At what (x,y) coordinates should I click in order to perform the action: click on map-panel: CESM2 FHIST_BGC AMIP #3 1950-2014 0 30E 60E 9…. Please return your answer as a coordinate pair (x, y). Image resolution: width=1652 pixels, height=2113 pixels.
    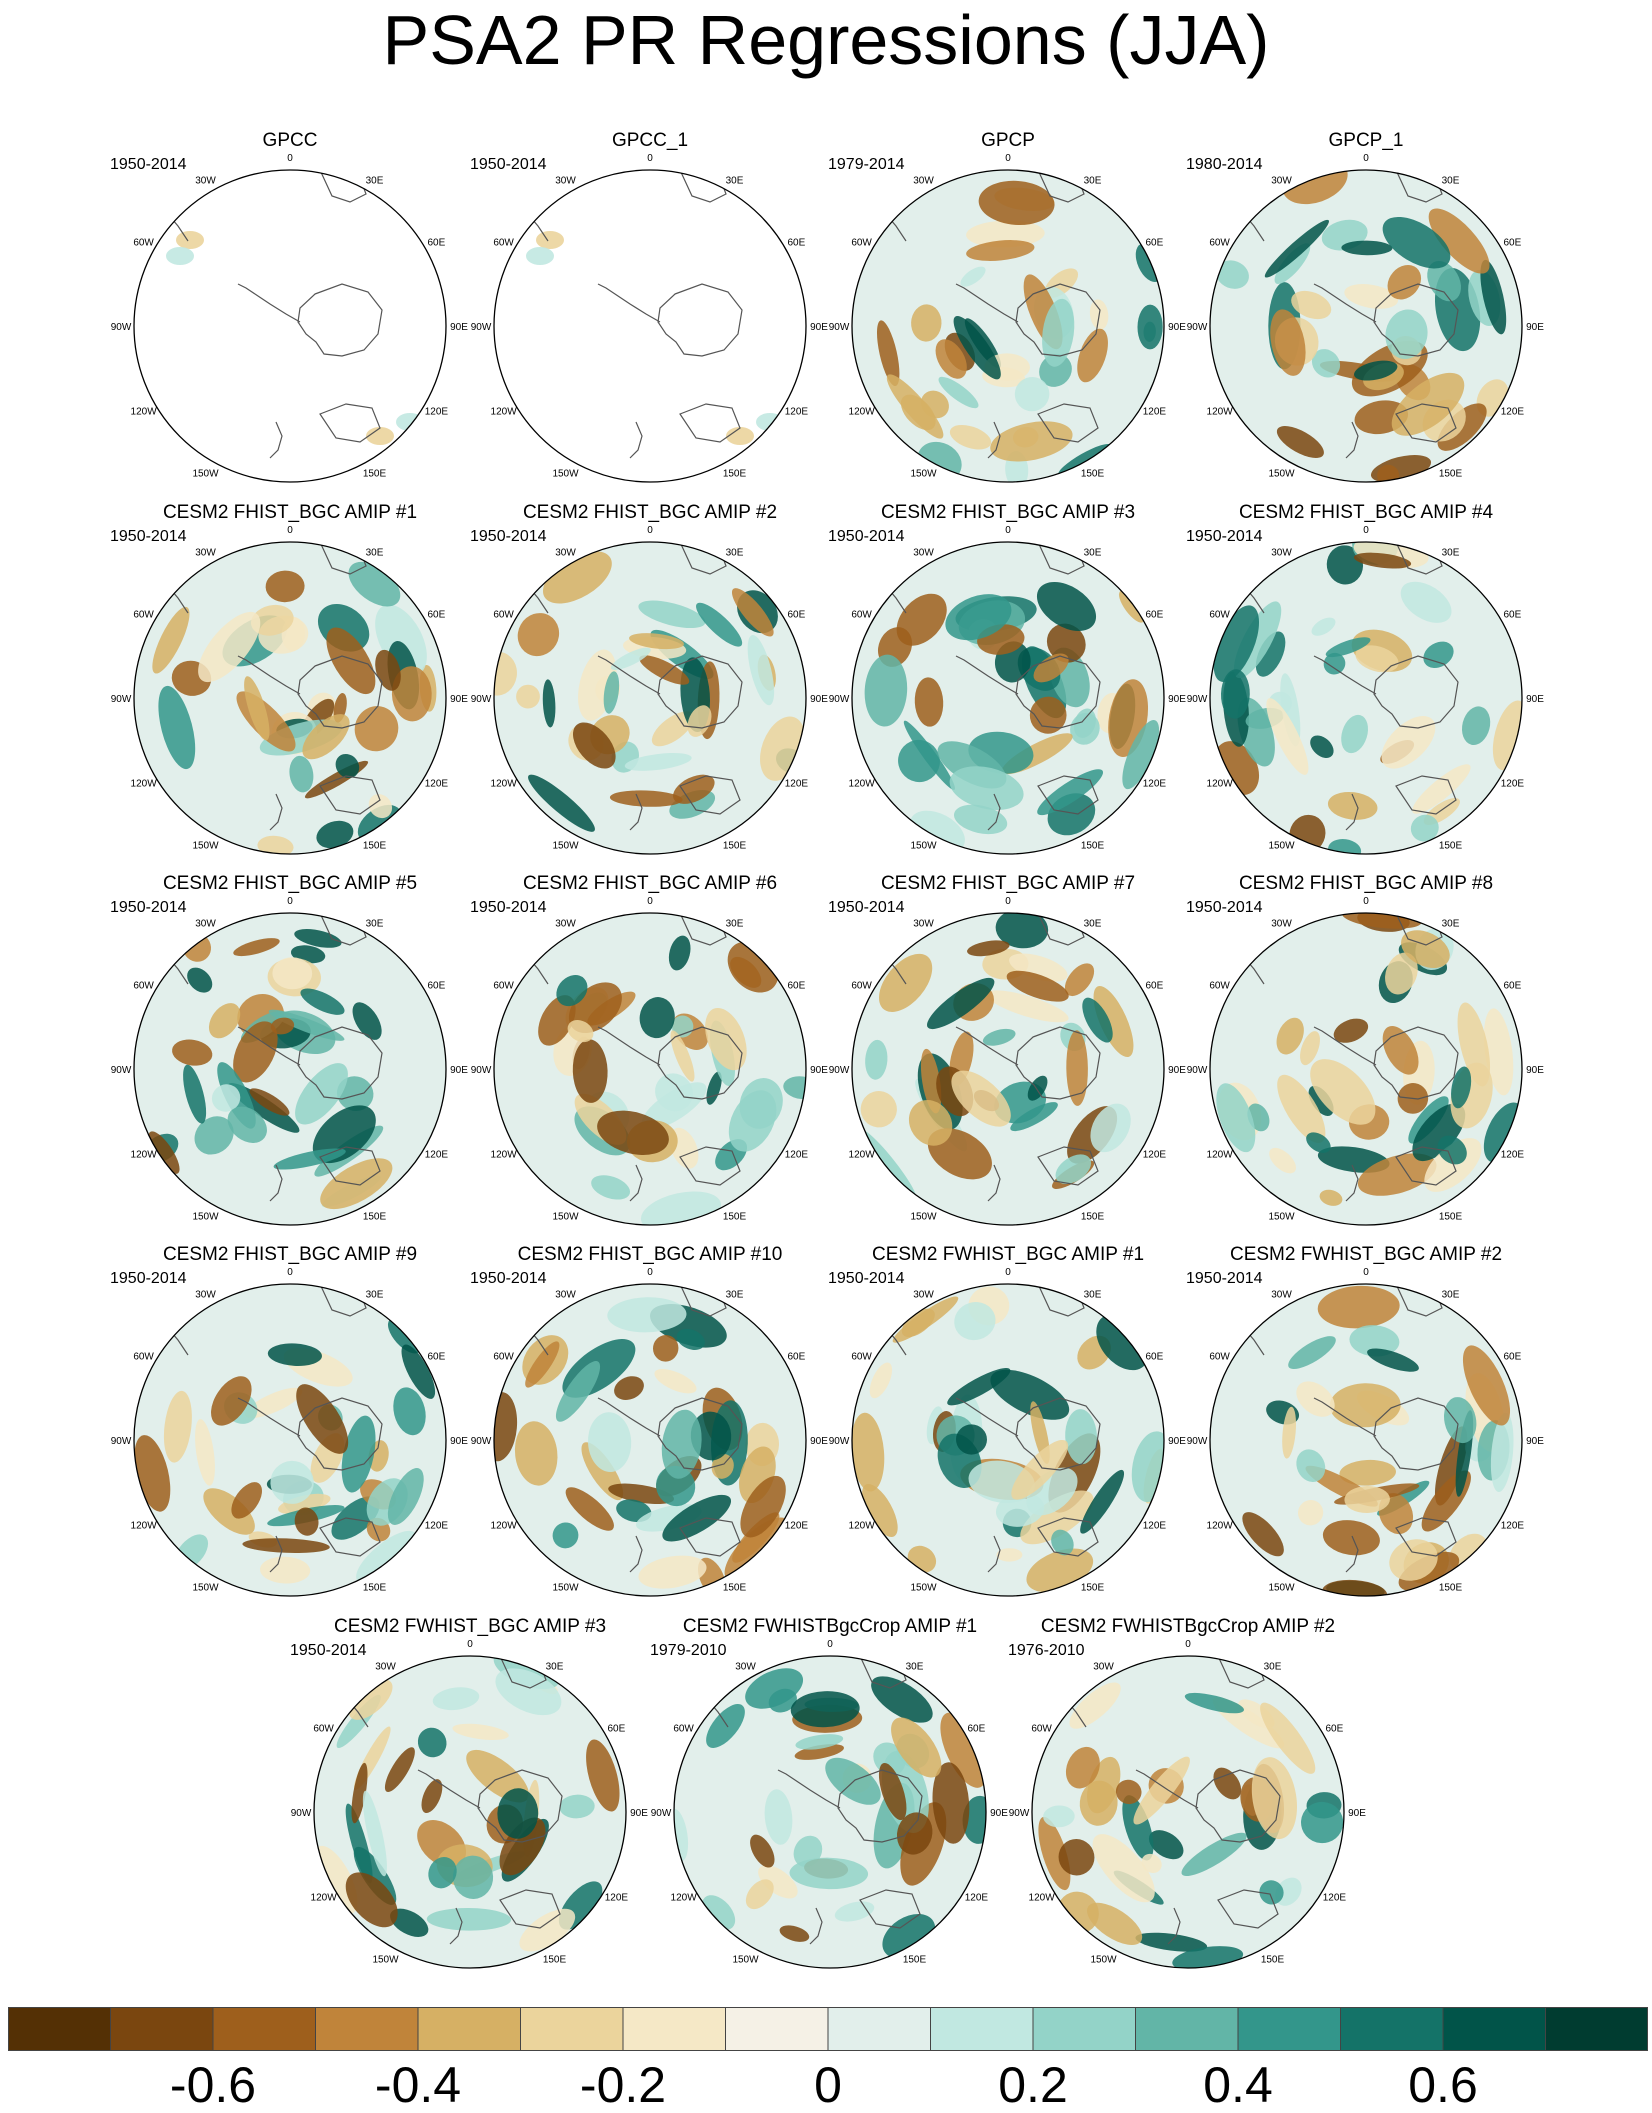
    Looking at the image, I should click on (1008, 682).